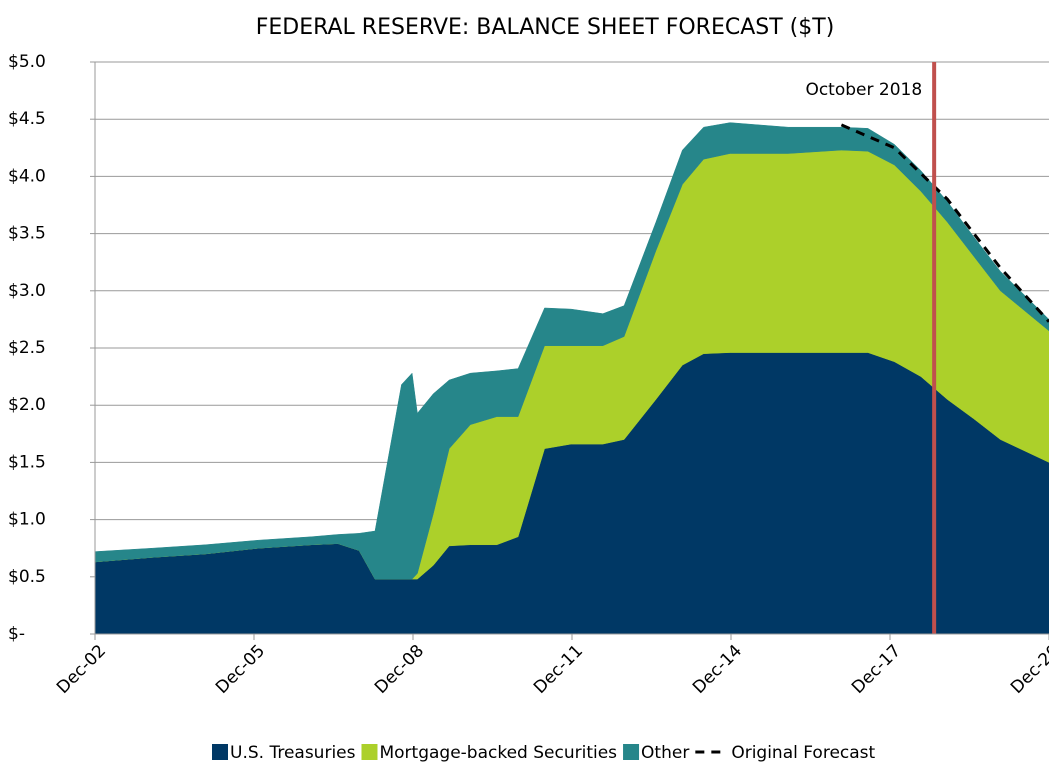 Image resolution: width=1049 pixels, height=767 pixels. Describe the element at coordinates (717, 669) in the screenshot. I see `x-tick-label: Dec-14` at that location.